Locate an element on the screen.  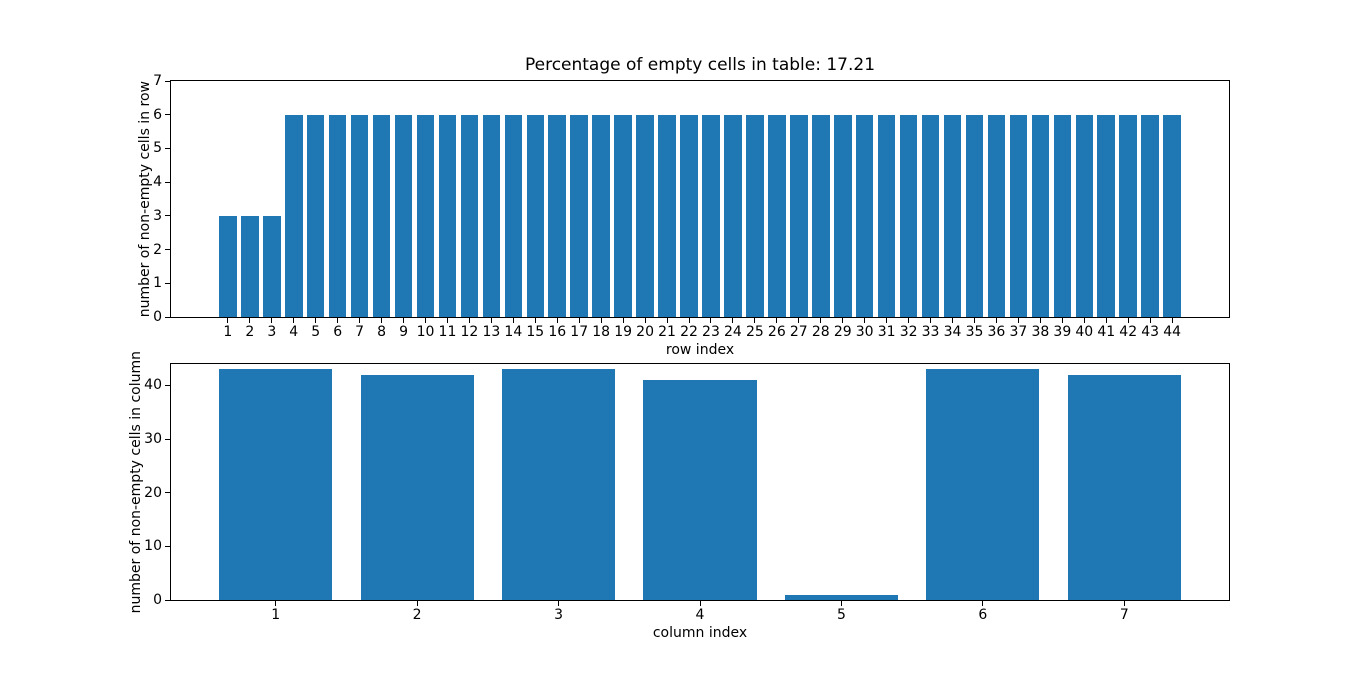
x-tick-label: 10 is located at coordinates (425, 332).